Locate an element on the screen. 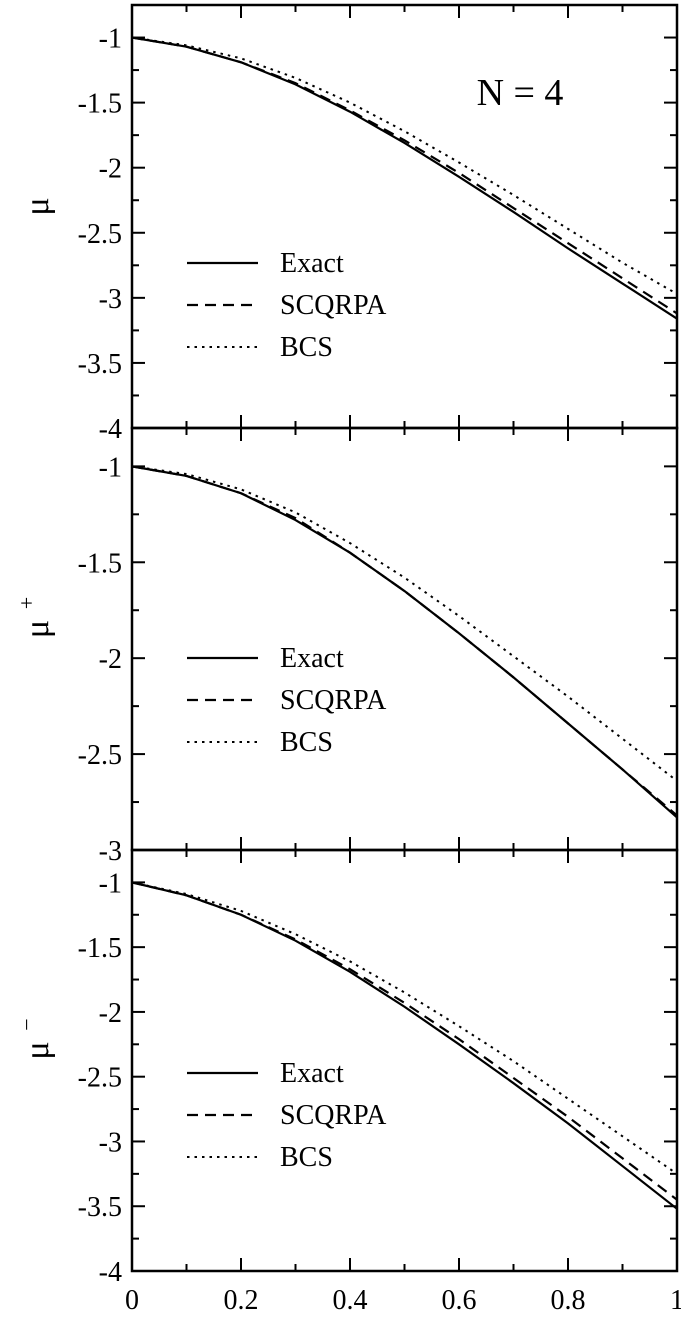 The width and height of the screenshot is (681, 1322). x-tick-label: 0.2 is located at coordinates (241, 1300).